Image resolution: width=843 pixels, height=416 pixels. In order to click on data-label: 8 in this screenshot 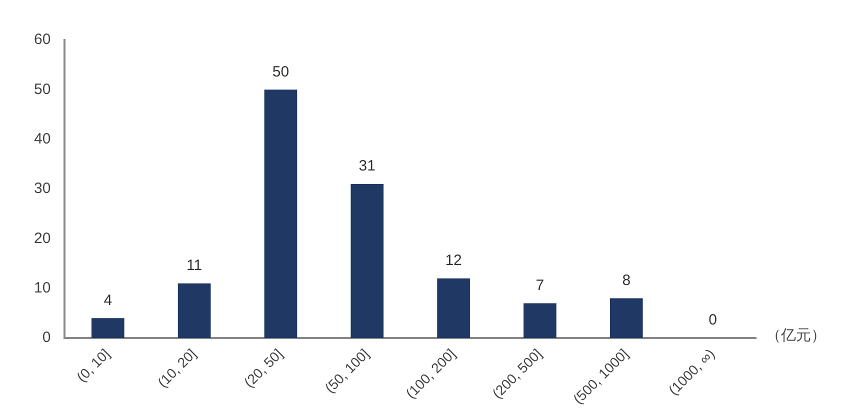, I will do `click(626, 280)`.